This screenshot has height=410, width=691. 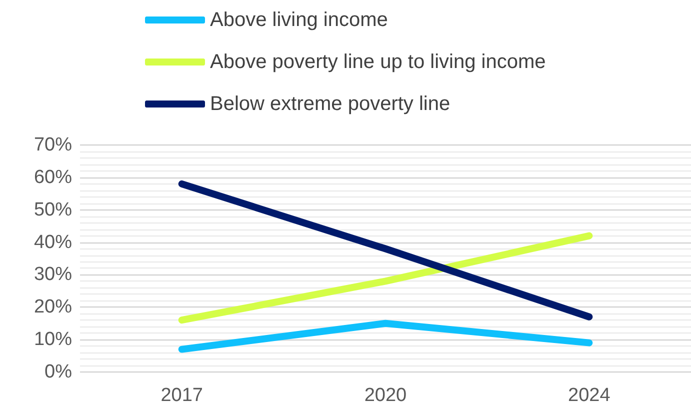 What do you see at coordinates (53, 242) in the screenshot?
I see `y-tick-label: 40%` at bounding box center [53, 242].